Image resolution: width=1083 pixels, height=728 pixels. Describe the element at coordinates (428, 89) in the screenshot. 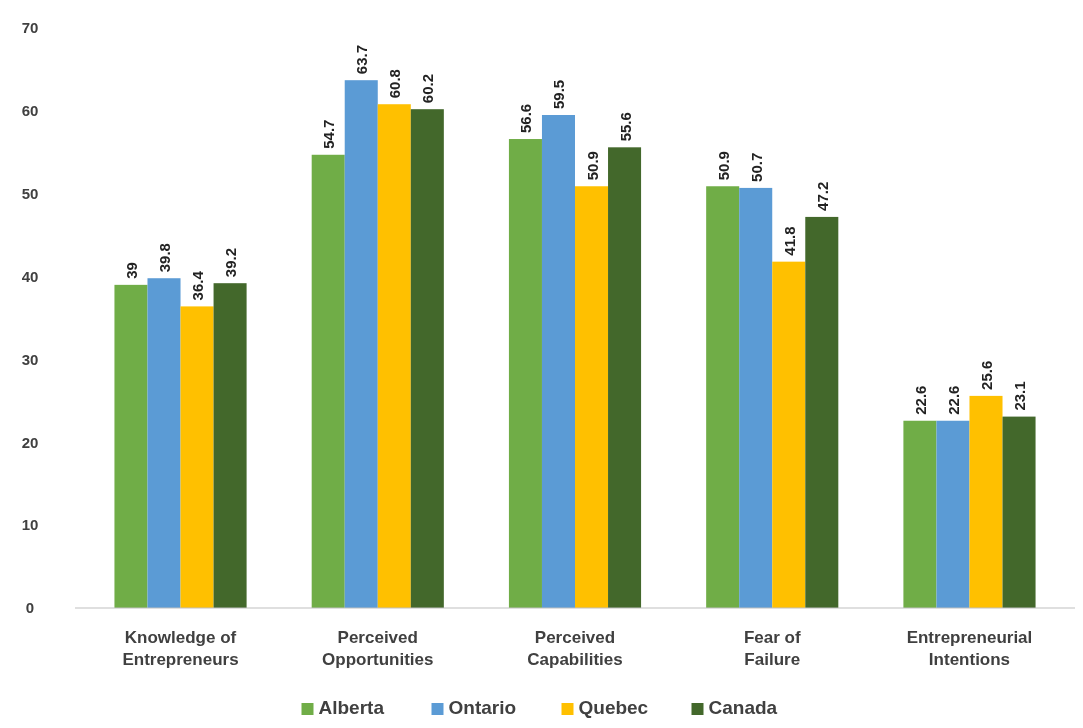

I see `data-label: 60.2` at that location.